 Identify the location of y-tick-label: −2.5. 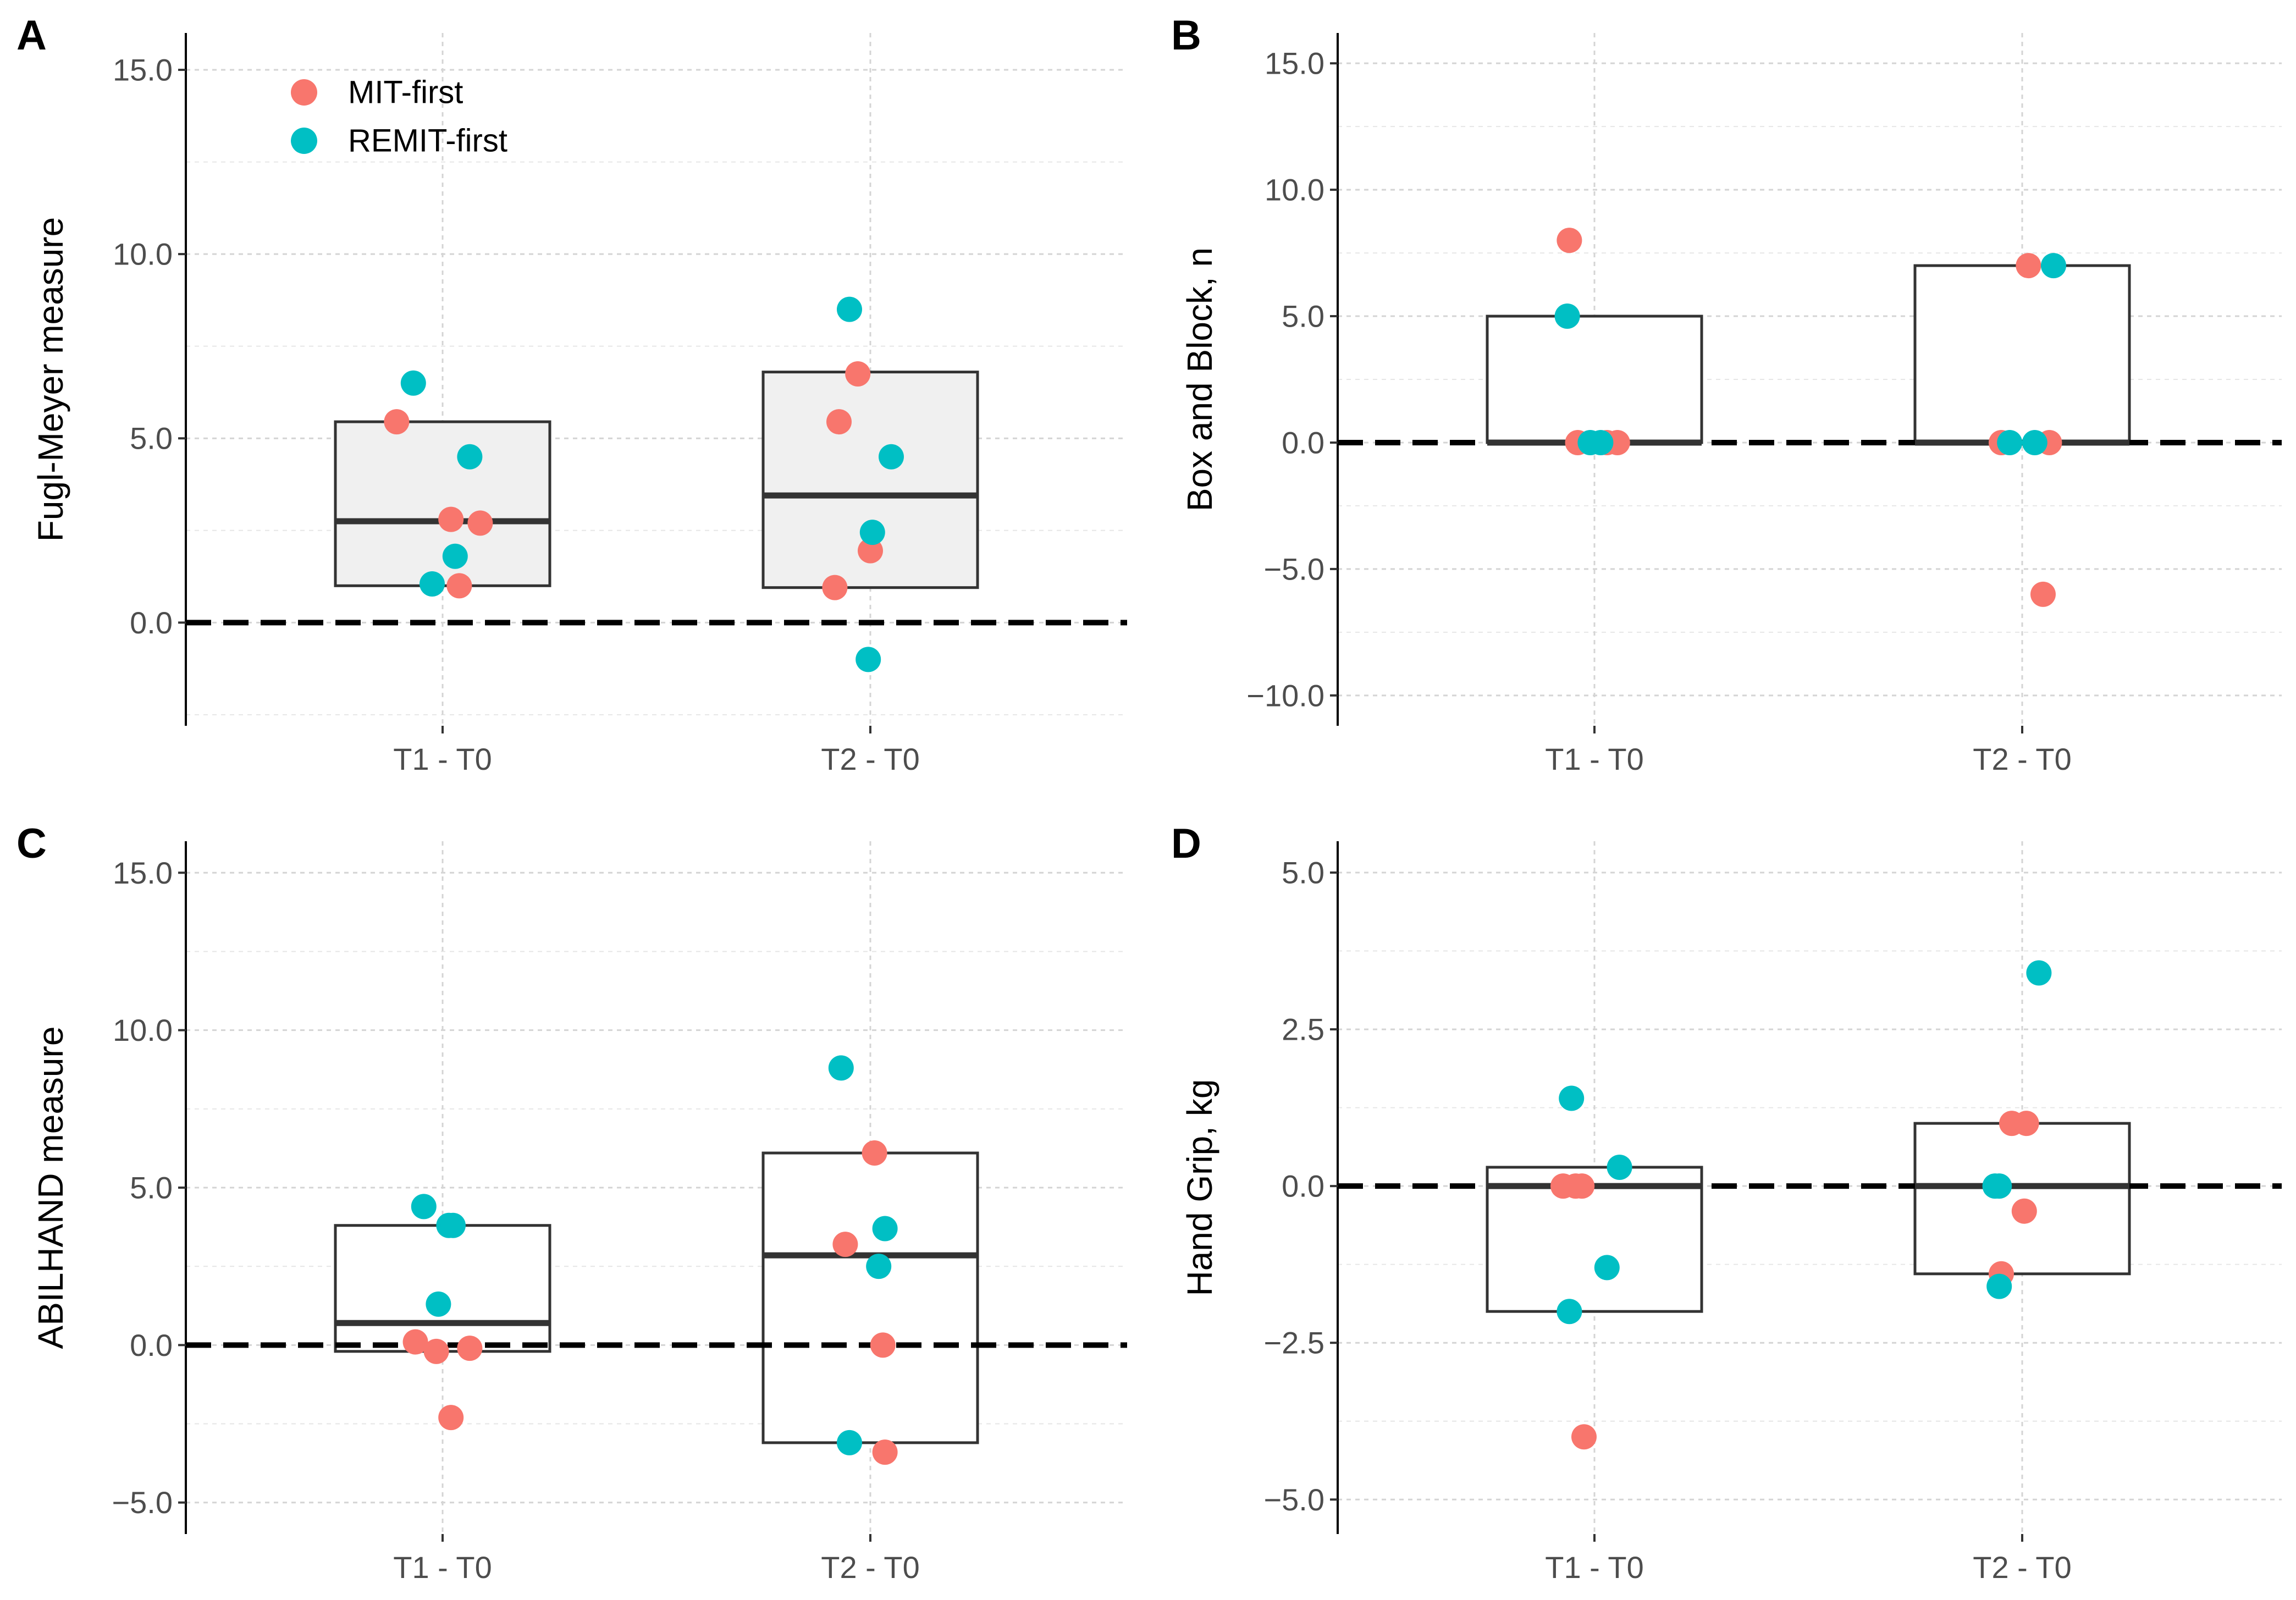
(1293, 1343).